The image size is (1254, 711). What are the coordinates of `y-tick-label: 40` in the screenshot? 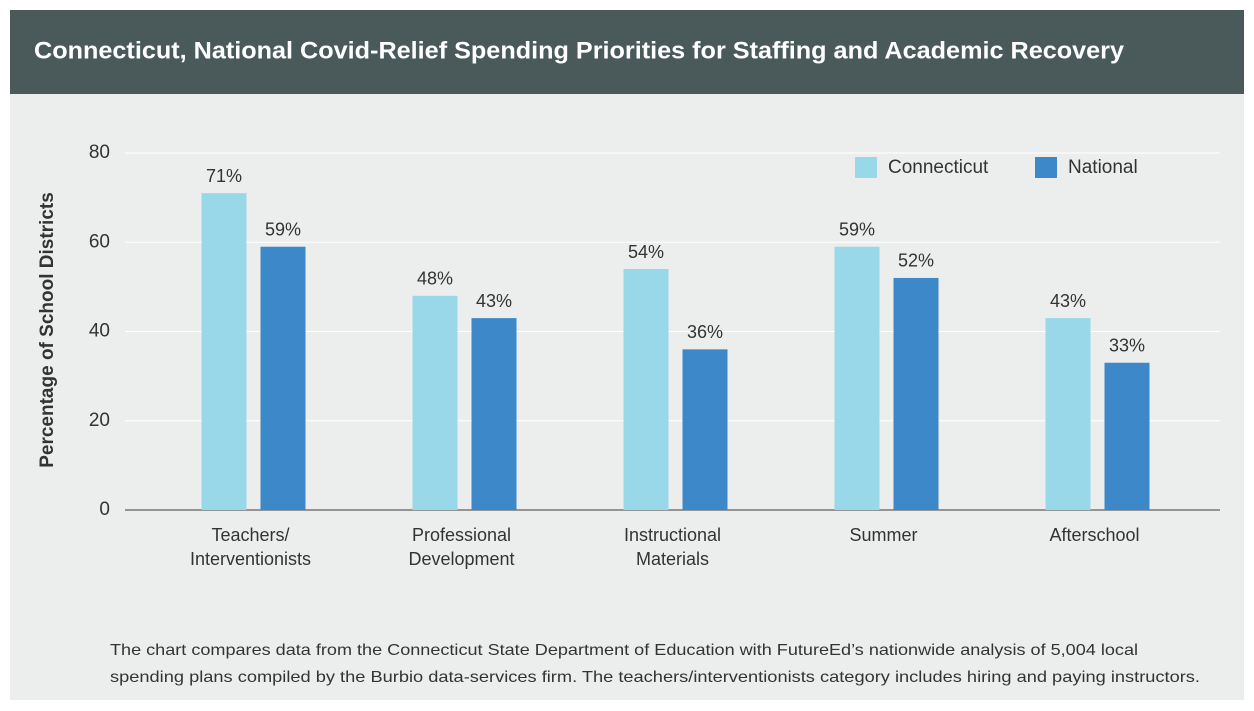 It's located at (99, 331).